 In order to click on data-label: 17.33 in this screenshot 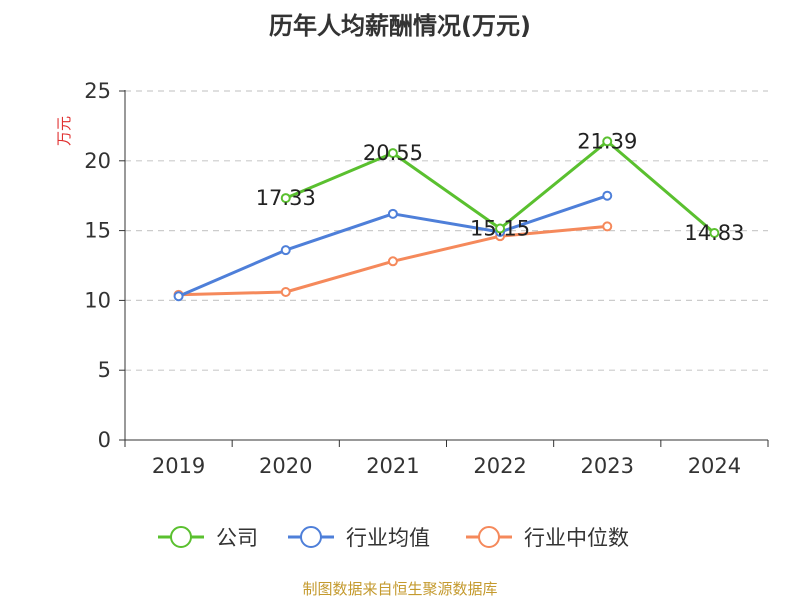, I will do `click(286, 198)`.